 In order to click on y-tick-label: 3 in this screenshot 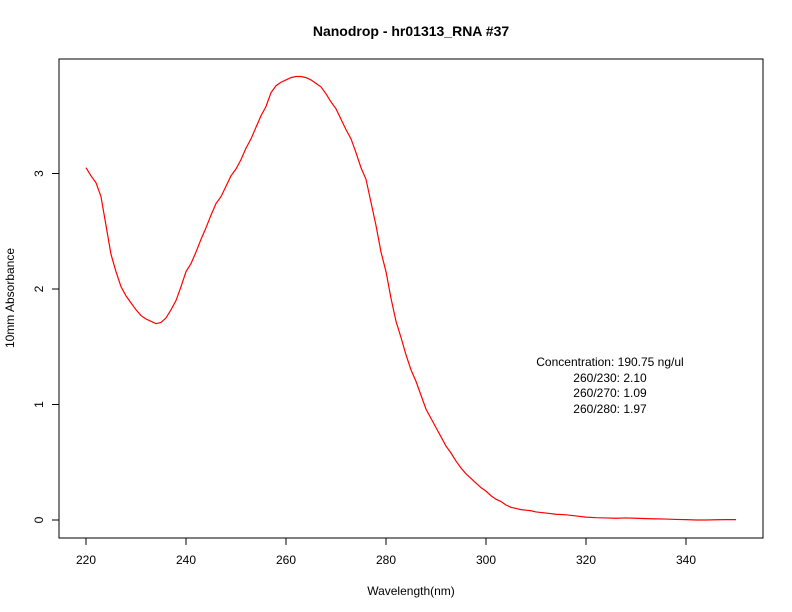, I will do `click(39, 173)`.